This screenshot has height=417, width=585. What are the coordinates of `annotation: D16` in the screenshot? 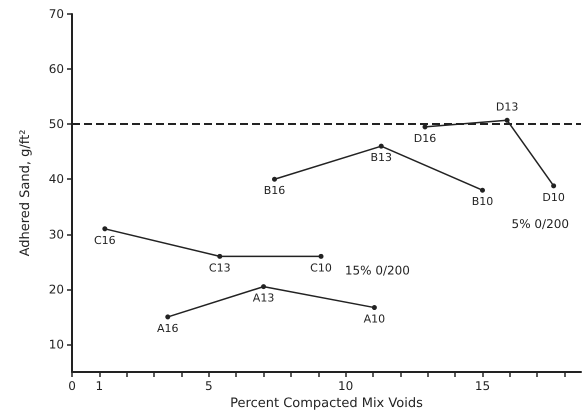 It's located at (425, 138).